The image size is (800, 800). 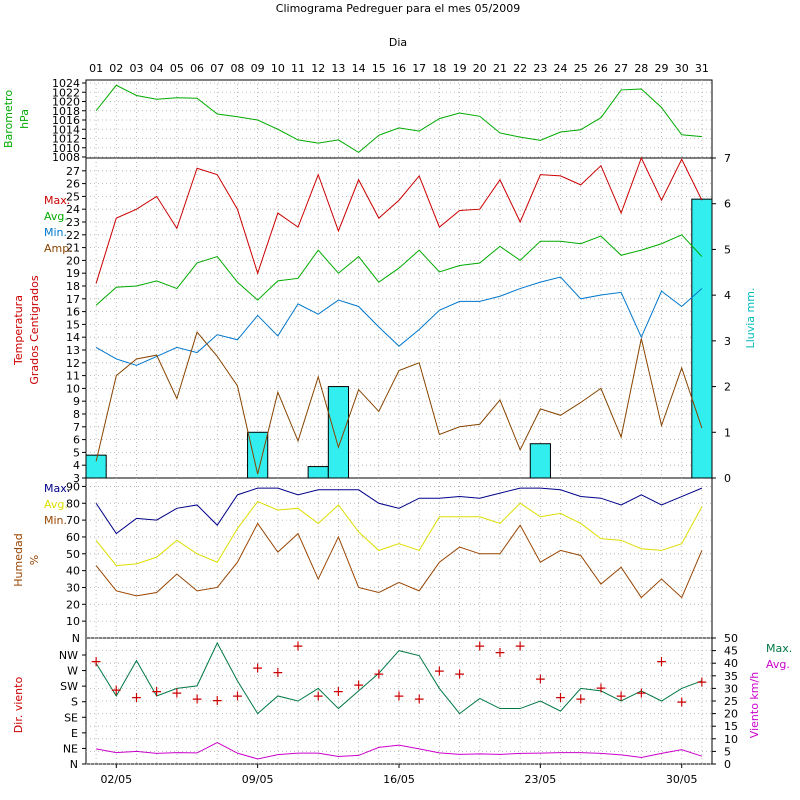 I want to click on day-label-21: 21, so click(x=500, y=68).